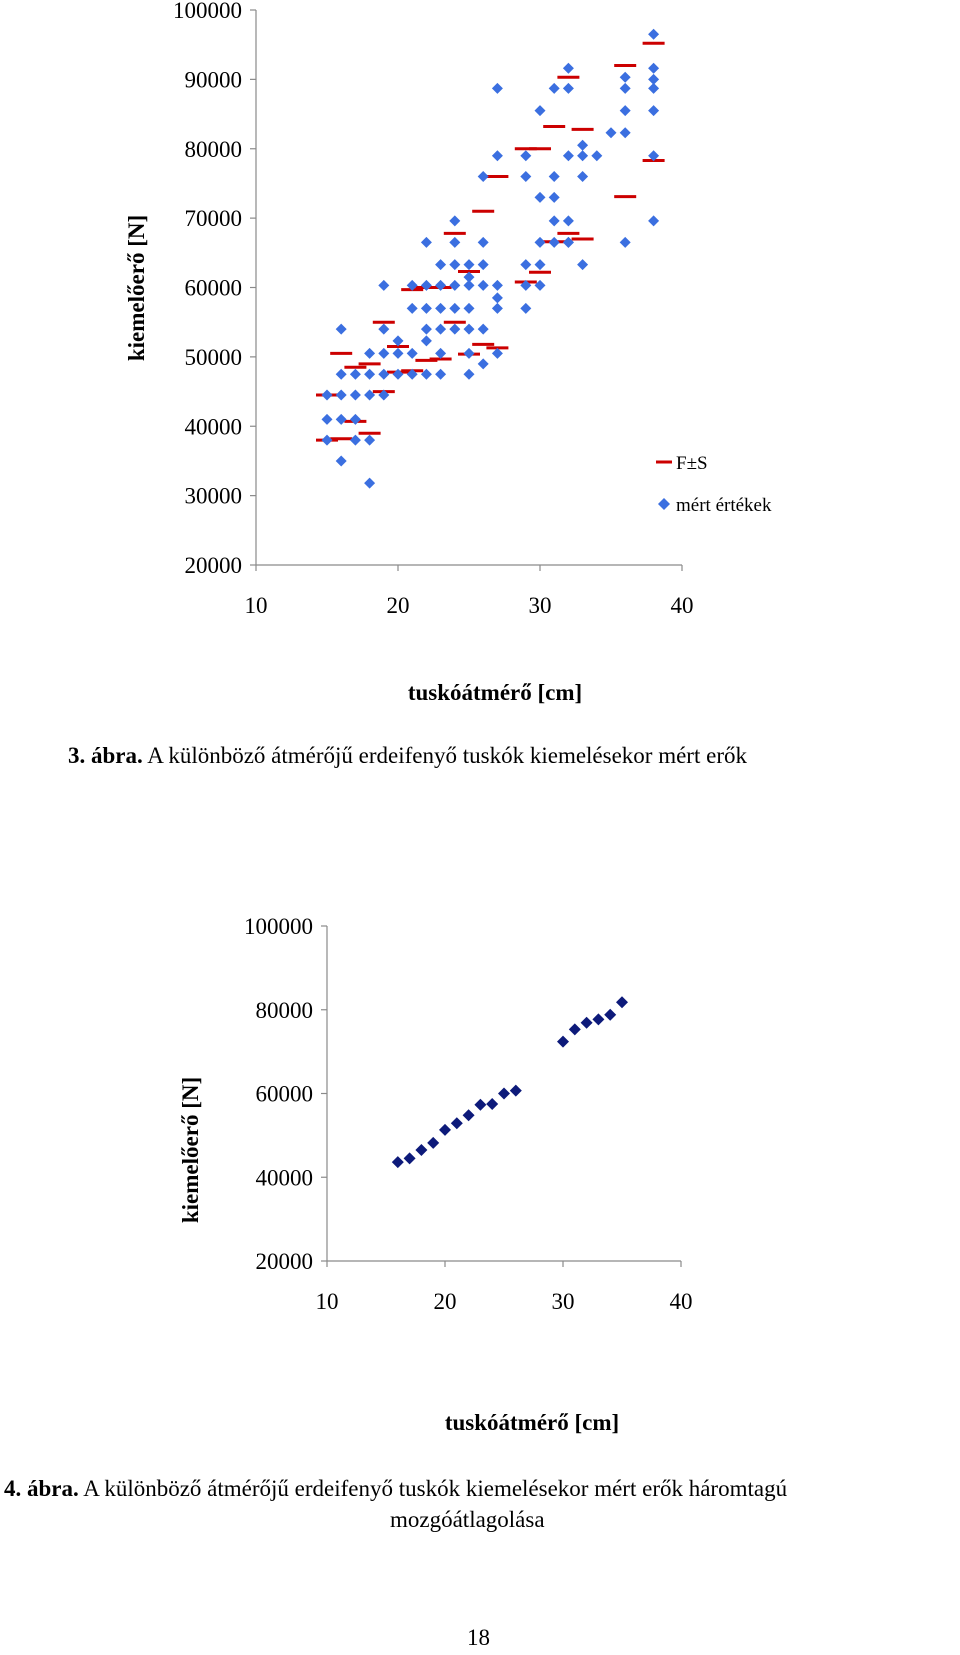 This screenshot has width=960, height=1655. I want to click on chart-4-y-ticks: 20000 40000 60000 80000 100000, so click(285, 1094).